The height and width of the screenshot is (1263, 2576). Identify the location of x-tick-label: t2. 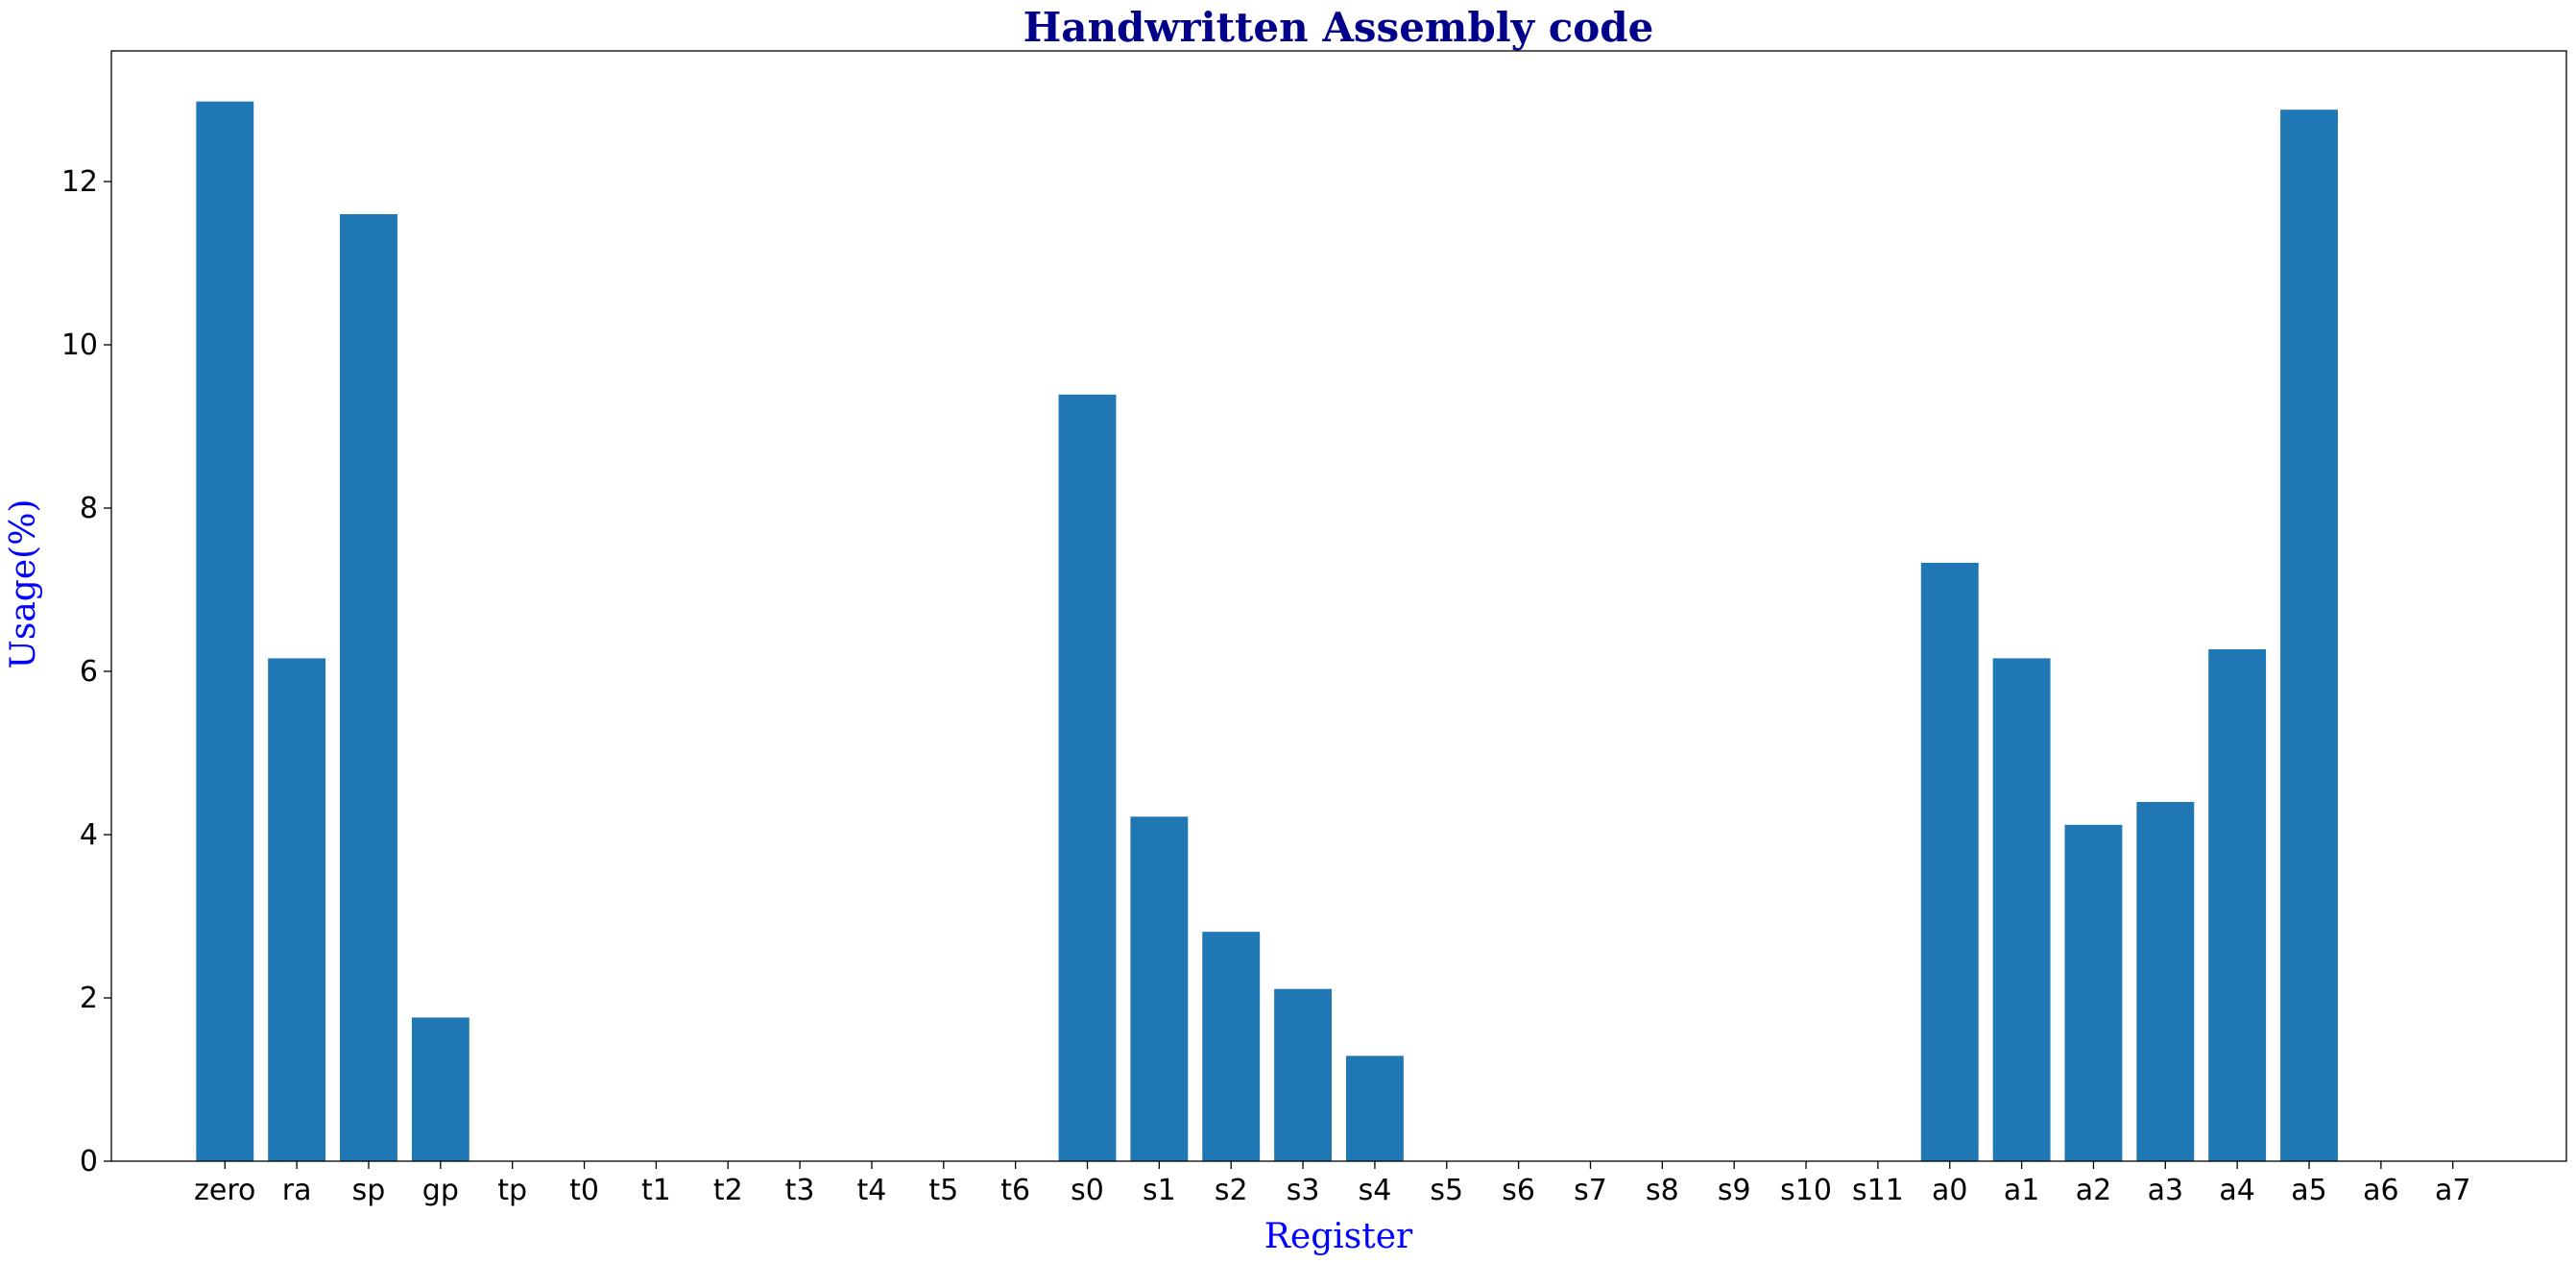
(728, 1190).